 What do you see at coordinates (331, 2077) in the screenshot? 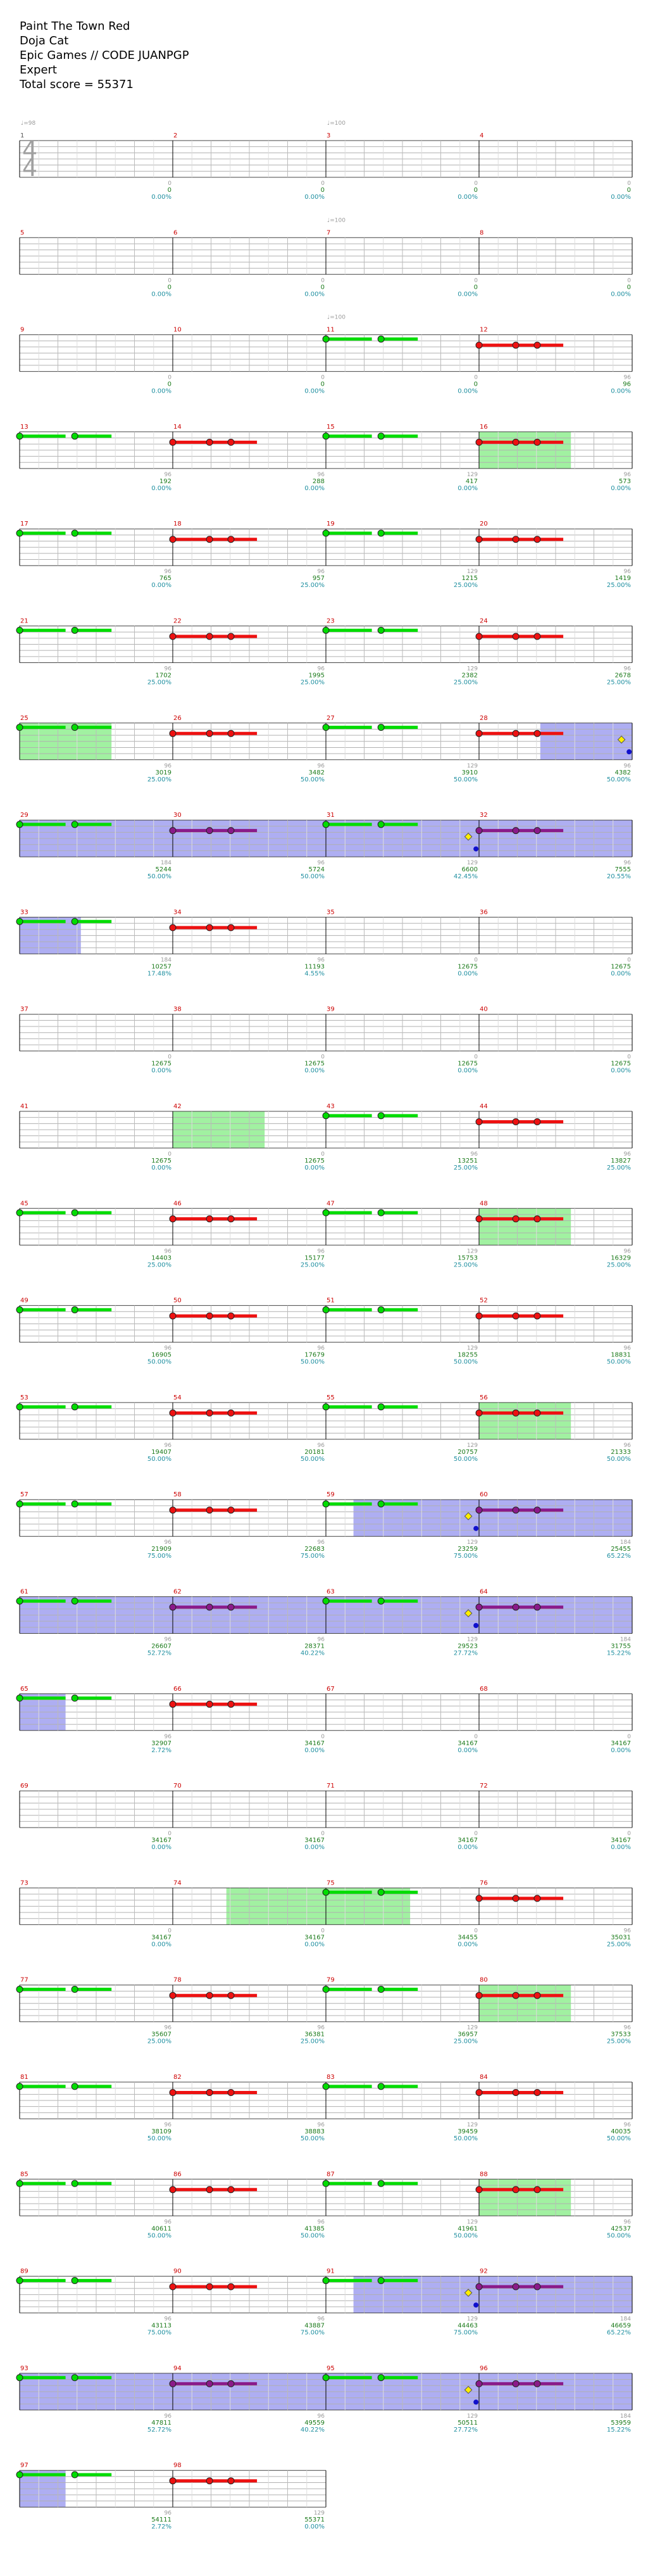
I see `measure-number: 83` at bounding box center [331, 2077].